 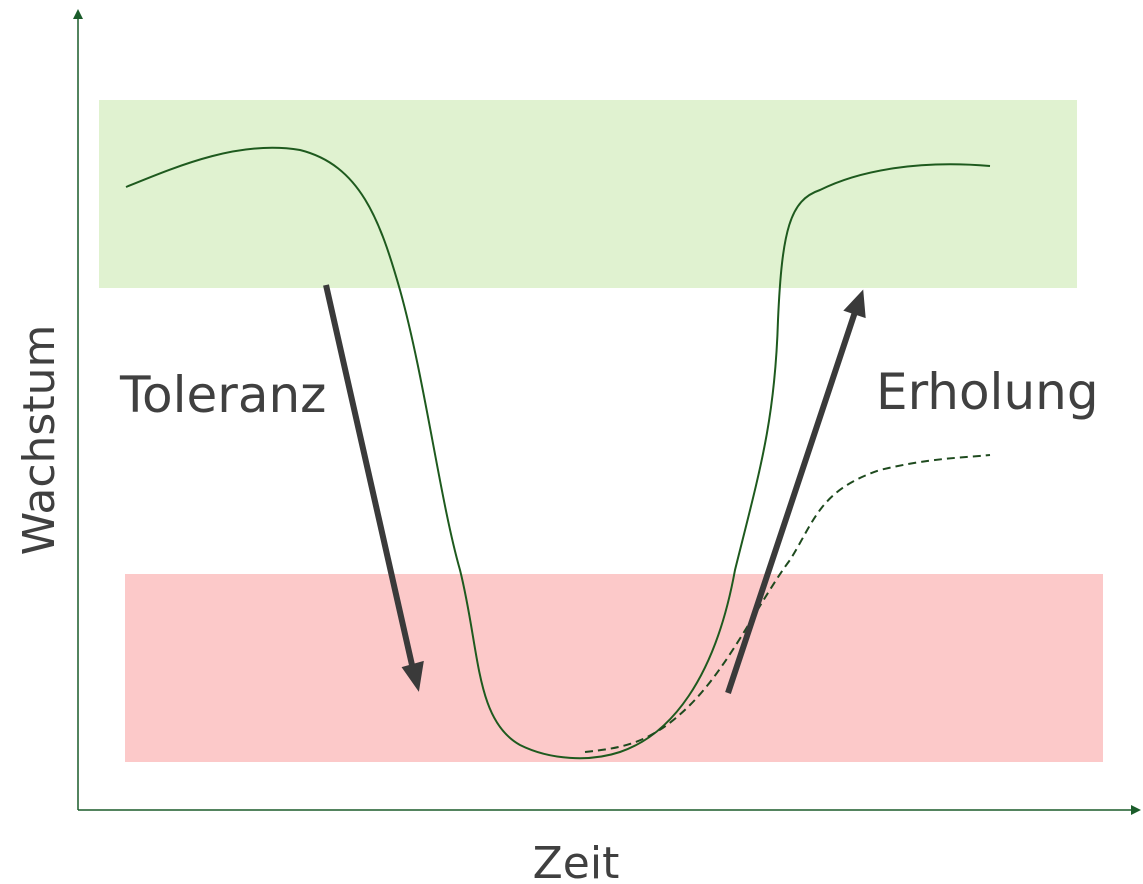 I want to click on tolerance-arrow-head, so click(x=412, y=676).